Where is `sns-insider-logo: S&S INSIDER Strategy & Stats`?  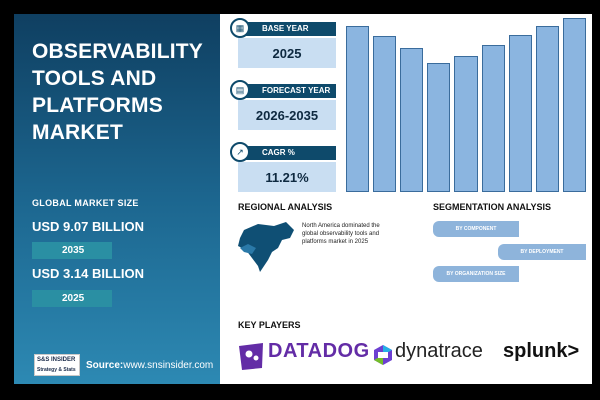
sns-insider-logo: S&S INSIDER Strategy & Stats is located at coordinates (57, 365).